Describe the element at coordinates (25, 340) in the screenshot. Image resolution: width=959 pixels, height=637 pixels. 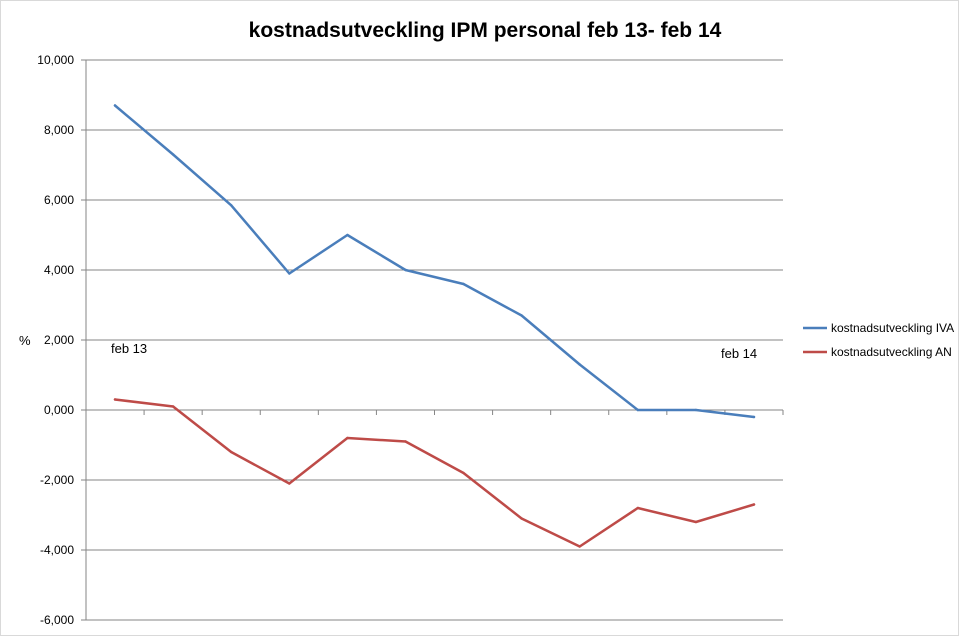
I see `y-axis-label: %` at that location.